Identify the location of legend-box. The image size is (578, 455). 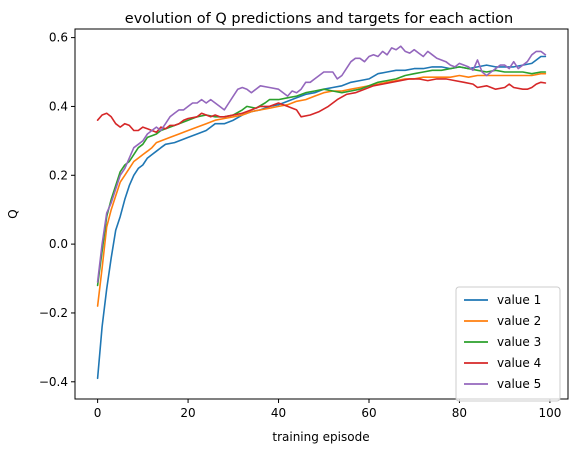
(508, 344).